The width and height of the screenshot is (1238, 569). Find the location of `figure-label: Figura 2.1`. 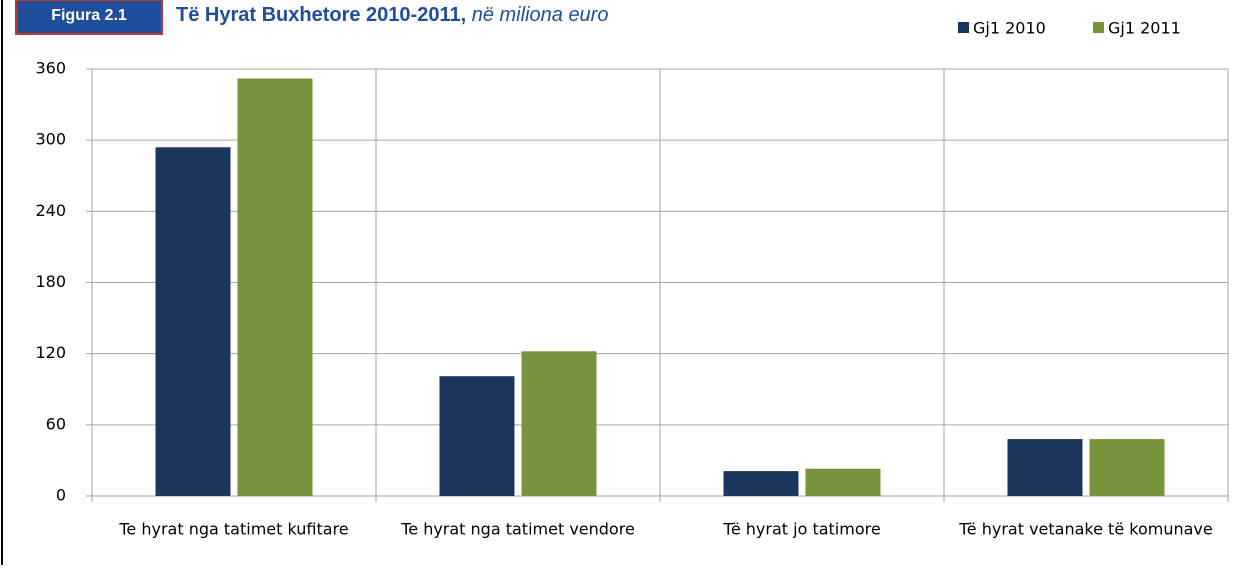

figure-label: Figura 2.1 is located at coordinates (89, 15).